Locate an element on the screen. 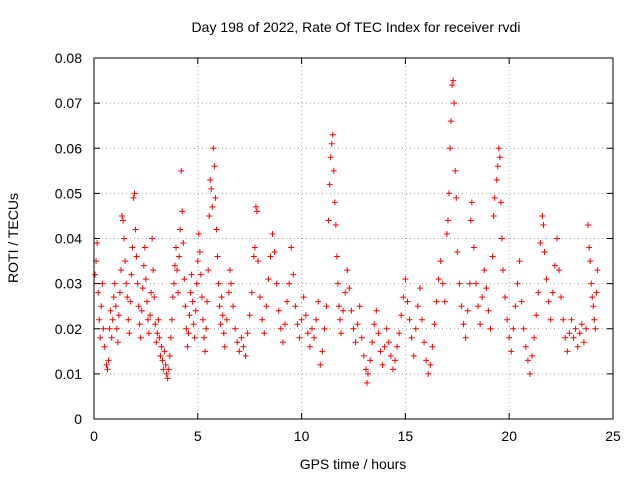 The width and height of the screenshot is (640, 480). x-tick-label: 25 is located at coordinates (613, 436).